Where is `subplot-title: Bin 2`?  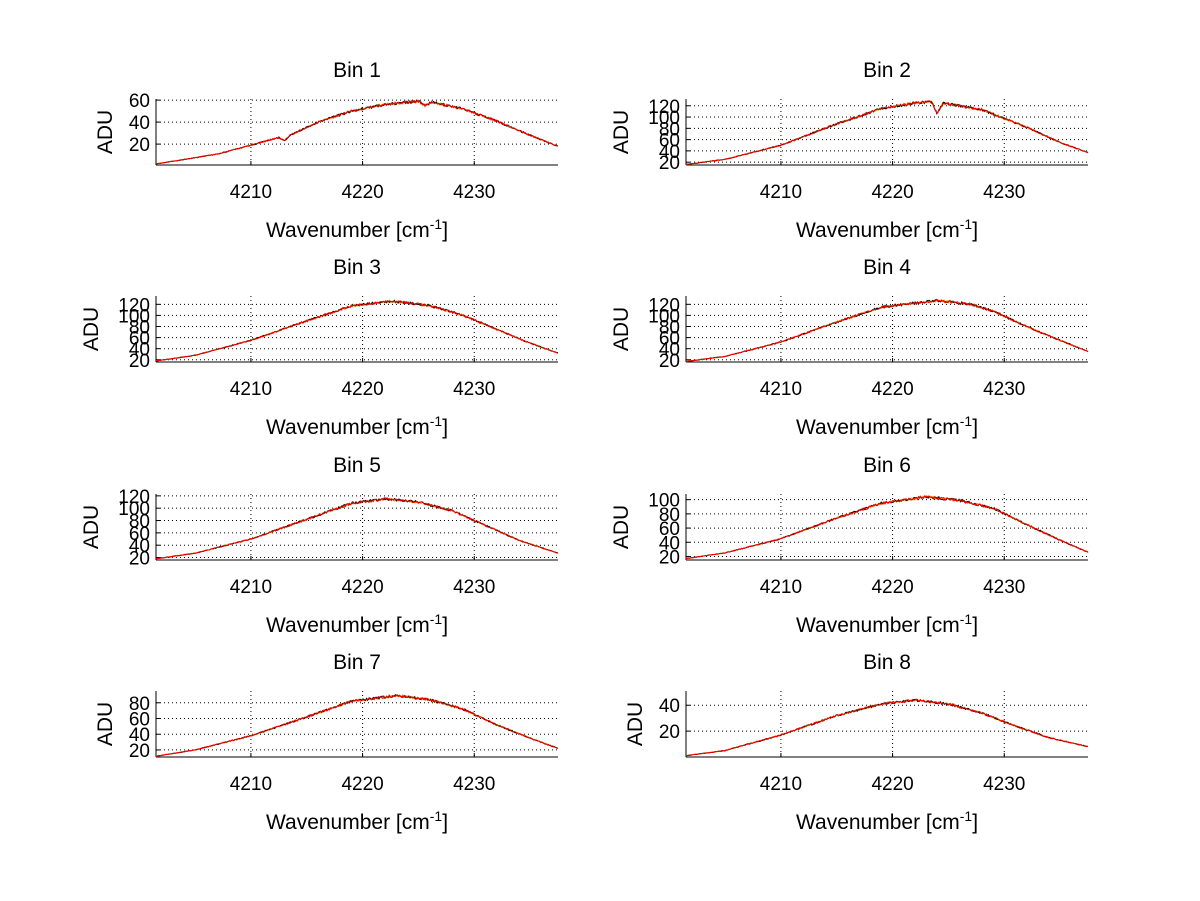
subplot-title: Bin 2 is located at coordinates (887, 70).